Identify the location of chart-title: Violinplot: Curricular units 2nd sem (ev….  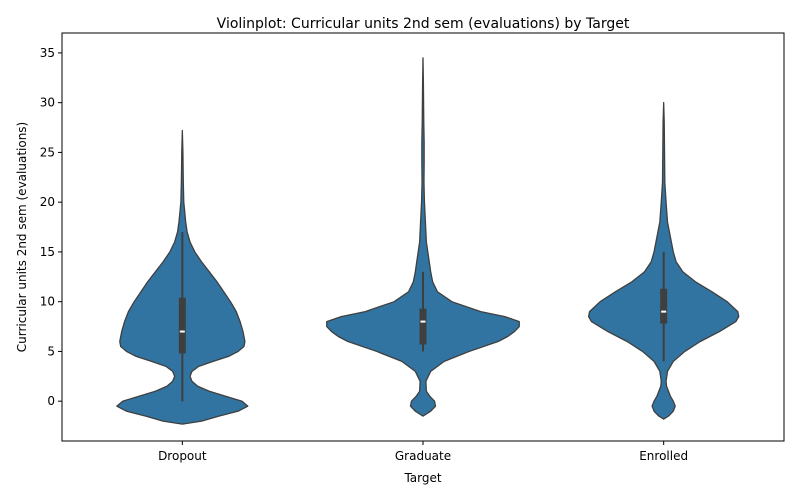
(423, 24).